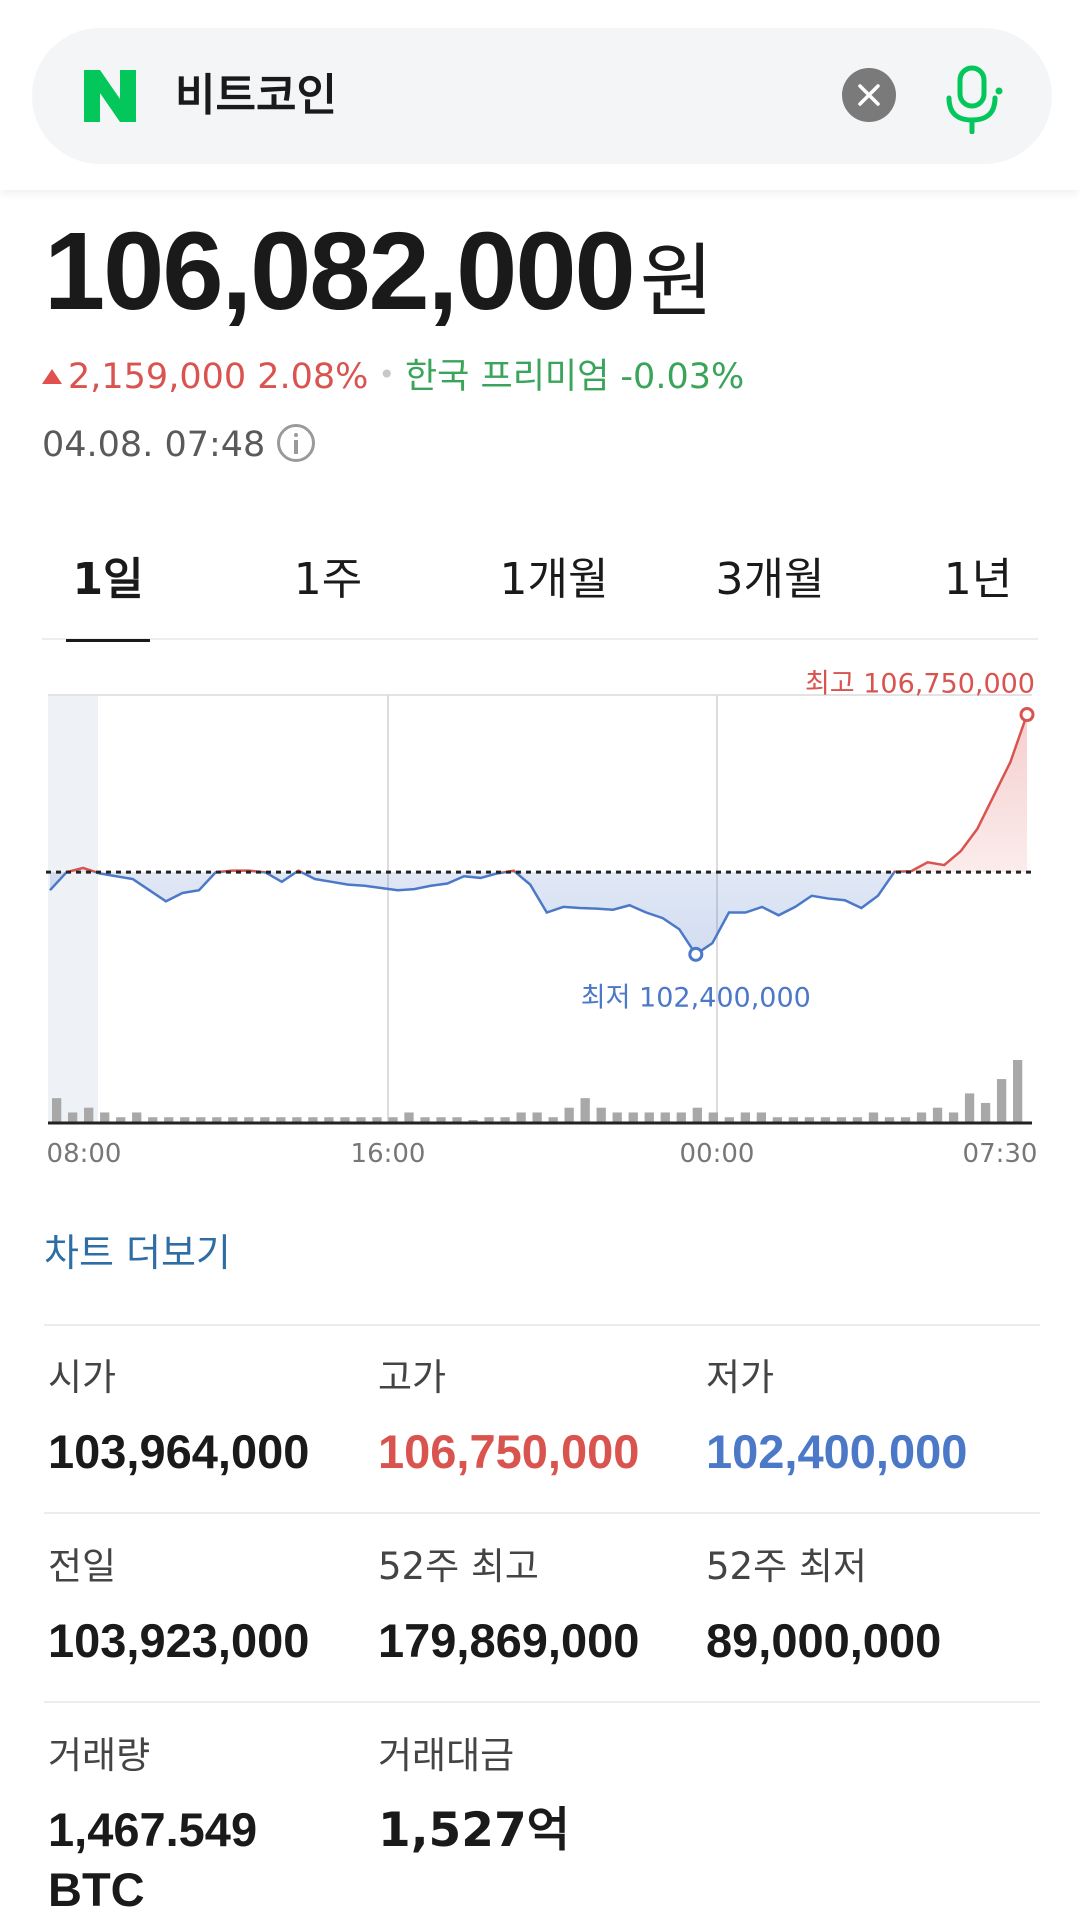 The image size is (1079, 1924). I want to click on naver-logo-icon, so click(110, 96).